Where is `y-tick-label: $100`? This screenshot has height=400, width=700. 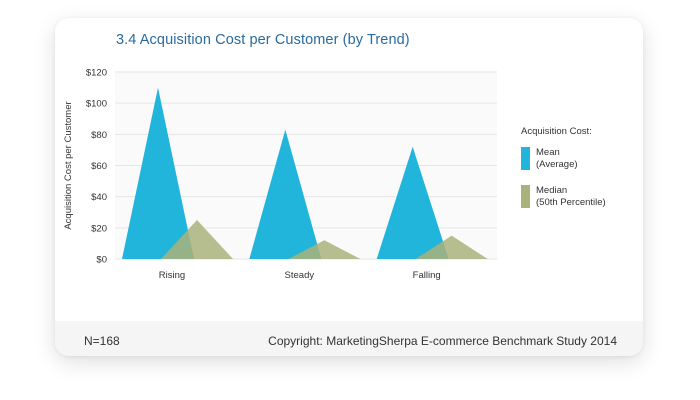
y-tick-label: $100 is located at coordinates (96, 104).